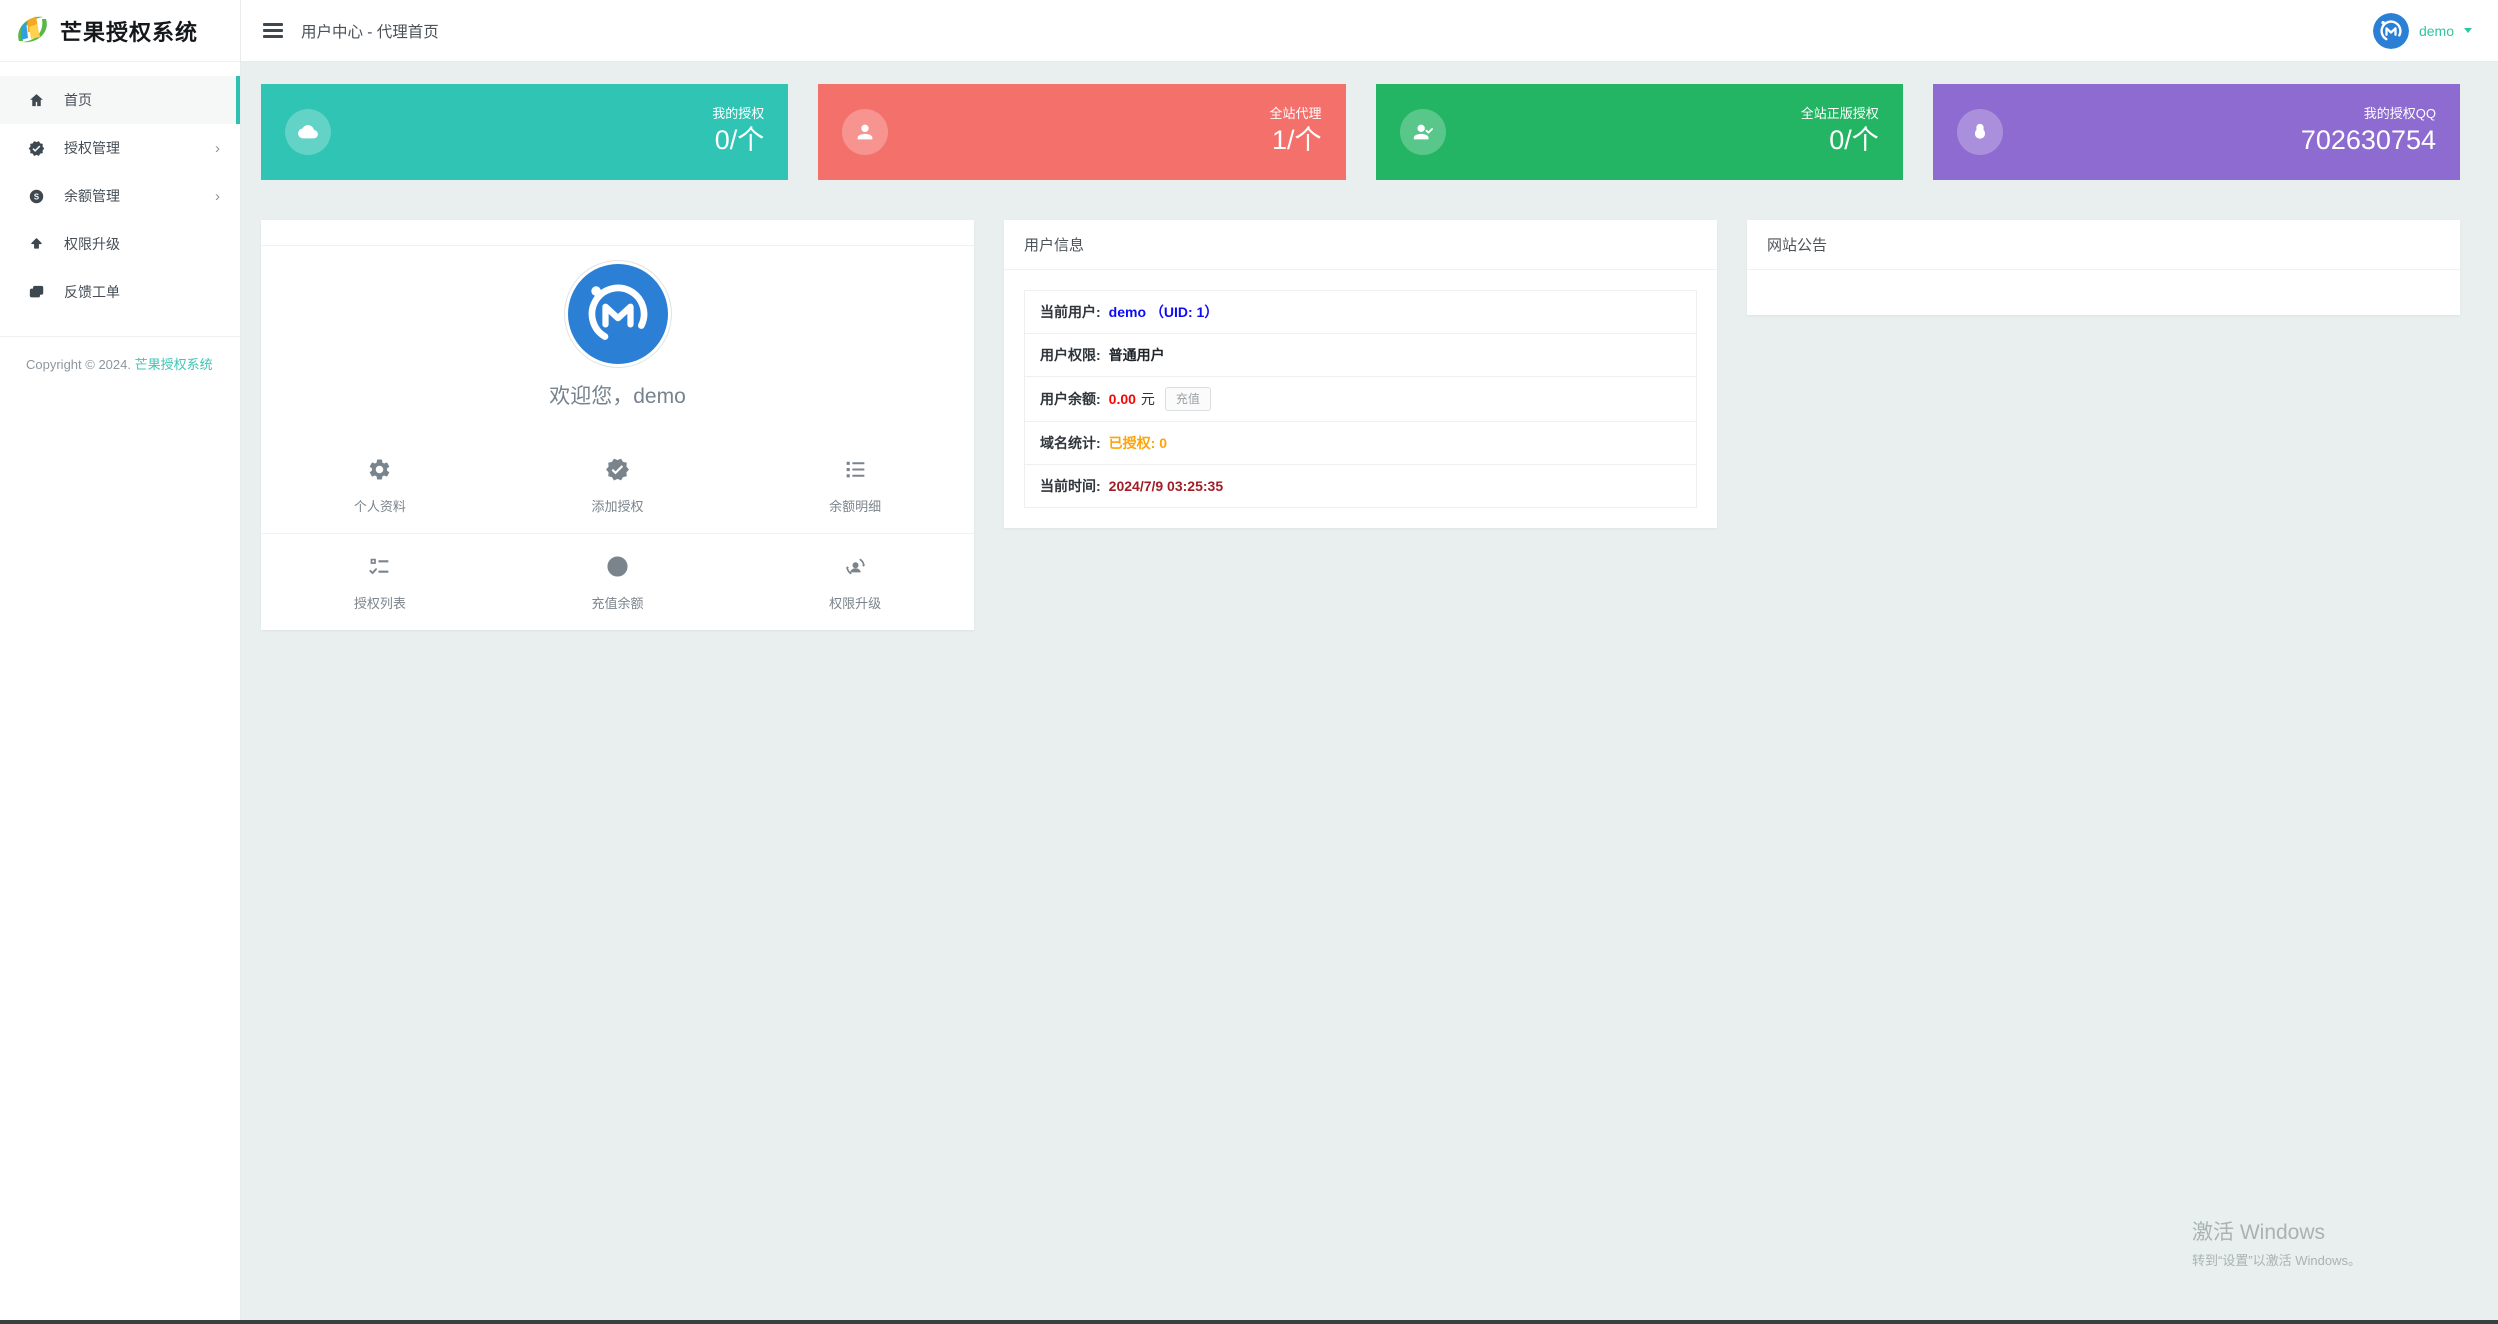 The image size is (2498, 1324). What do you see at coordinates (370, 32) in the screenshot?
I see `page-title: 用户中心 - 代理首页` at bounding box center [370, 32].